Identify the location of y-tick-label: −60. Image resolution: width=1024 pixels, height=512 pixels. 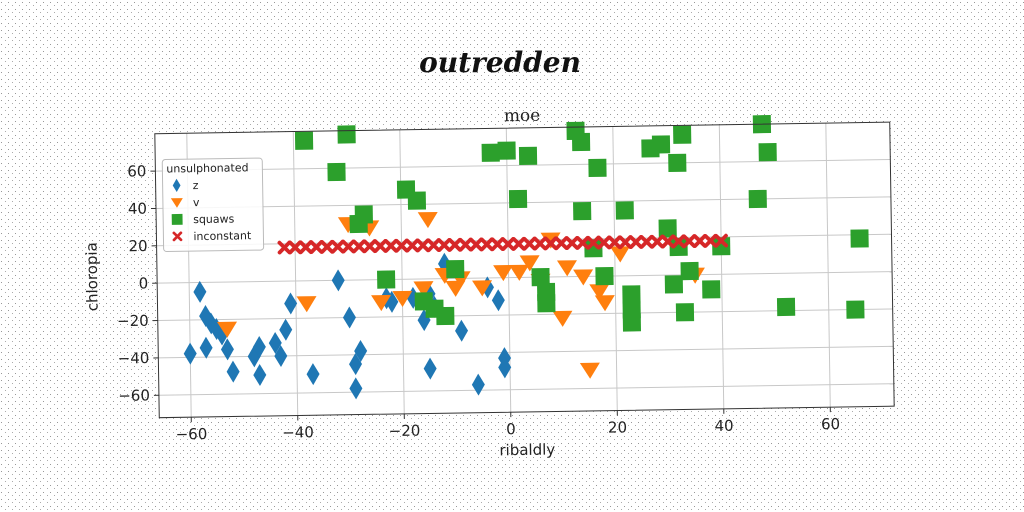
(134, 395).